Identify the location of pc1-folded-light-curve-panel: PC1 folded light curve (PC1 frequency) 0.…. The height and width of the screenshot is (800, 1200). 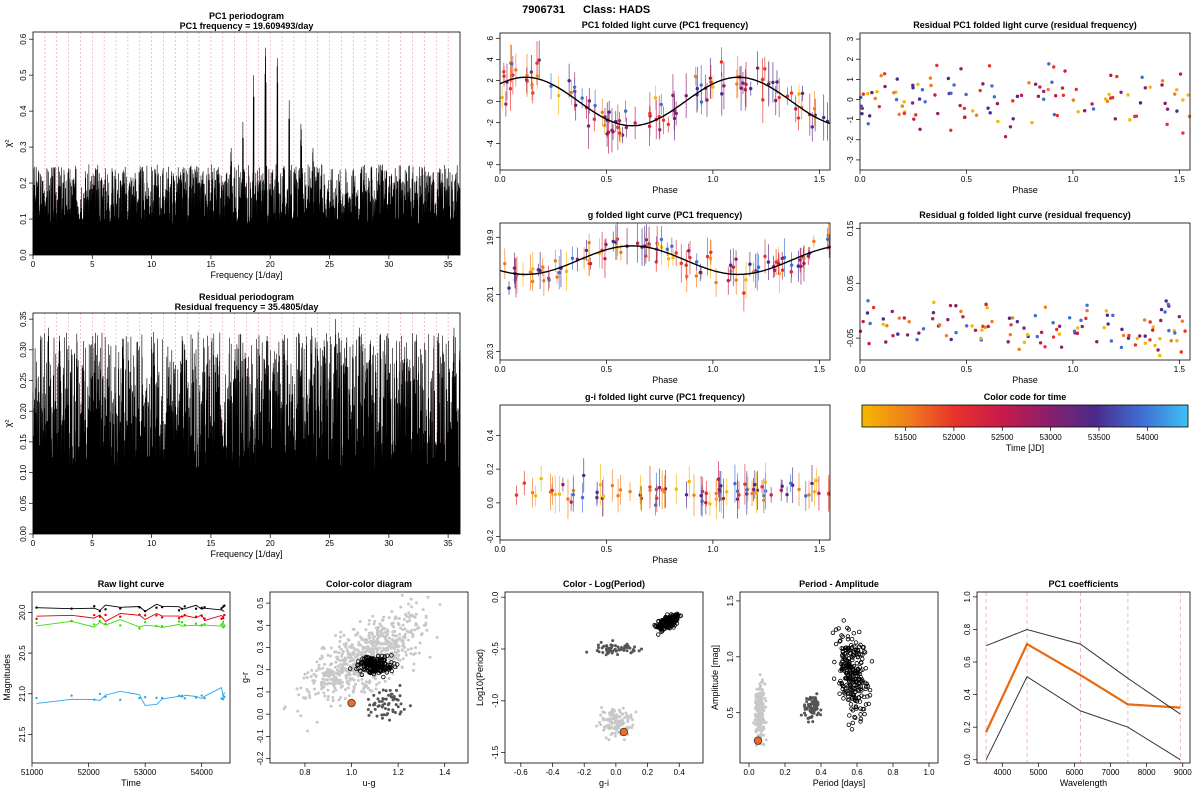
(658, 107).